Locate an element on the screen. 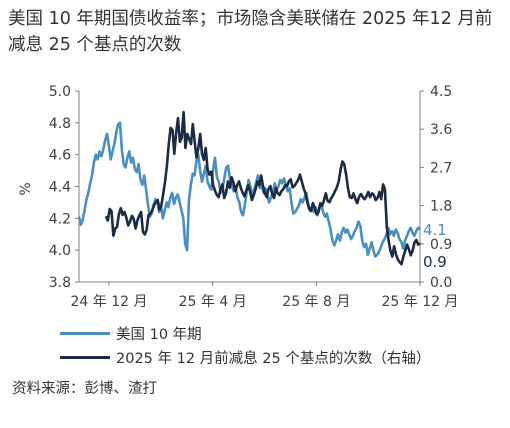  y-tick-label-right: 1.8 is located at coordinates (441, 207).